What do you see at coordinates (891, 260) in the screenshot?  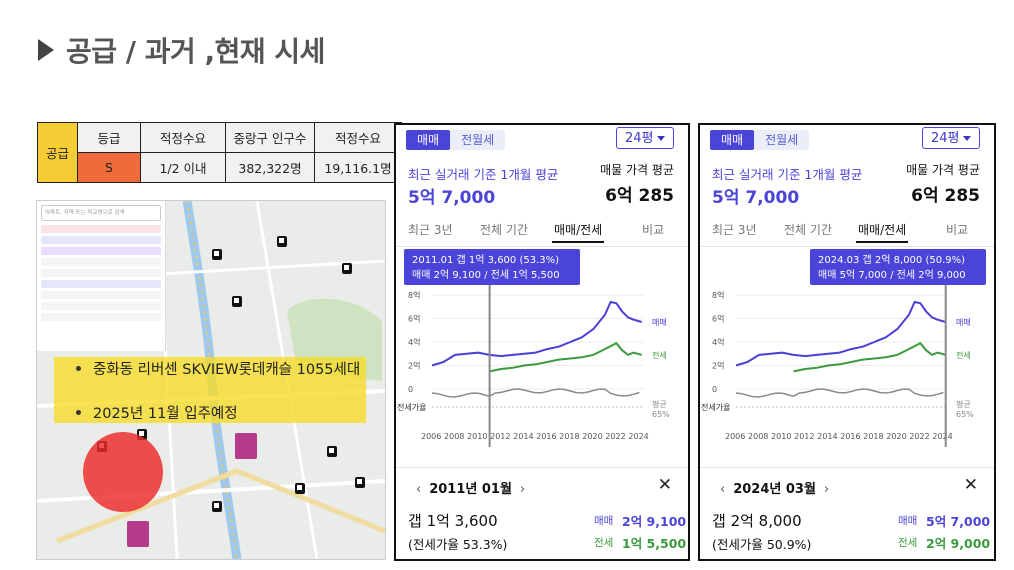 I see `tooltip-line-1: 2024.03 갭 2억 8,000 (50.9%)` at bounding box center [891, 260].